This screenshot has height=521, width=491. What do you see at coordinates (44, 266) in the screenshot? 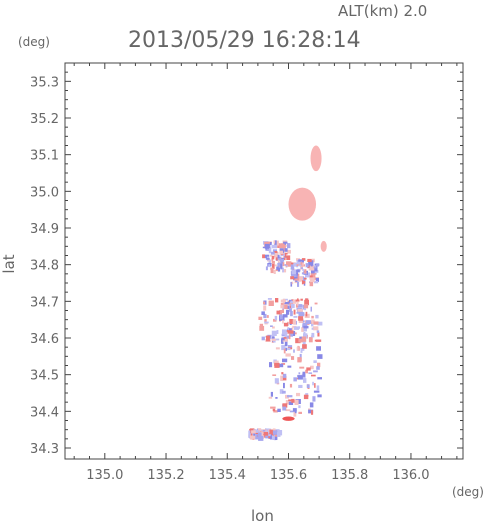
I see `y-tick-label: 34.8` at bounding box center [44, 266].